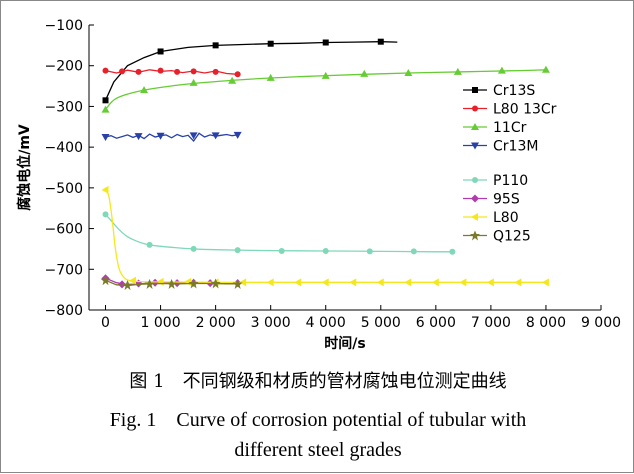 The image size is (634, 474). Describe the element at coordinates (601, 323) in the screenshot. I see `x-tick-label: 9 000` at that location.